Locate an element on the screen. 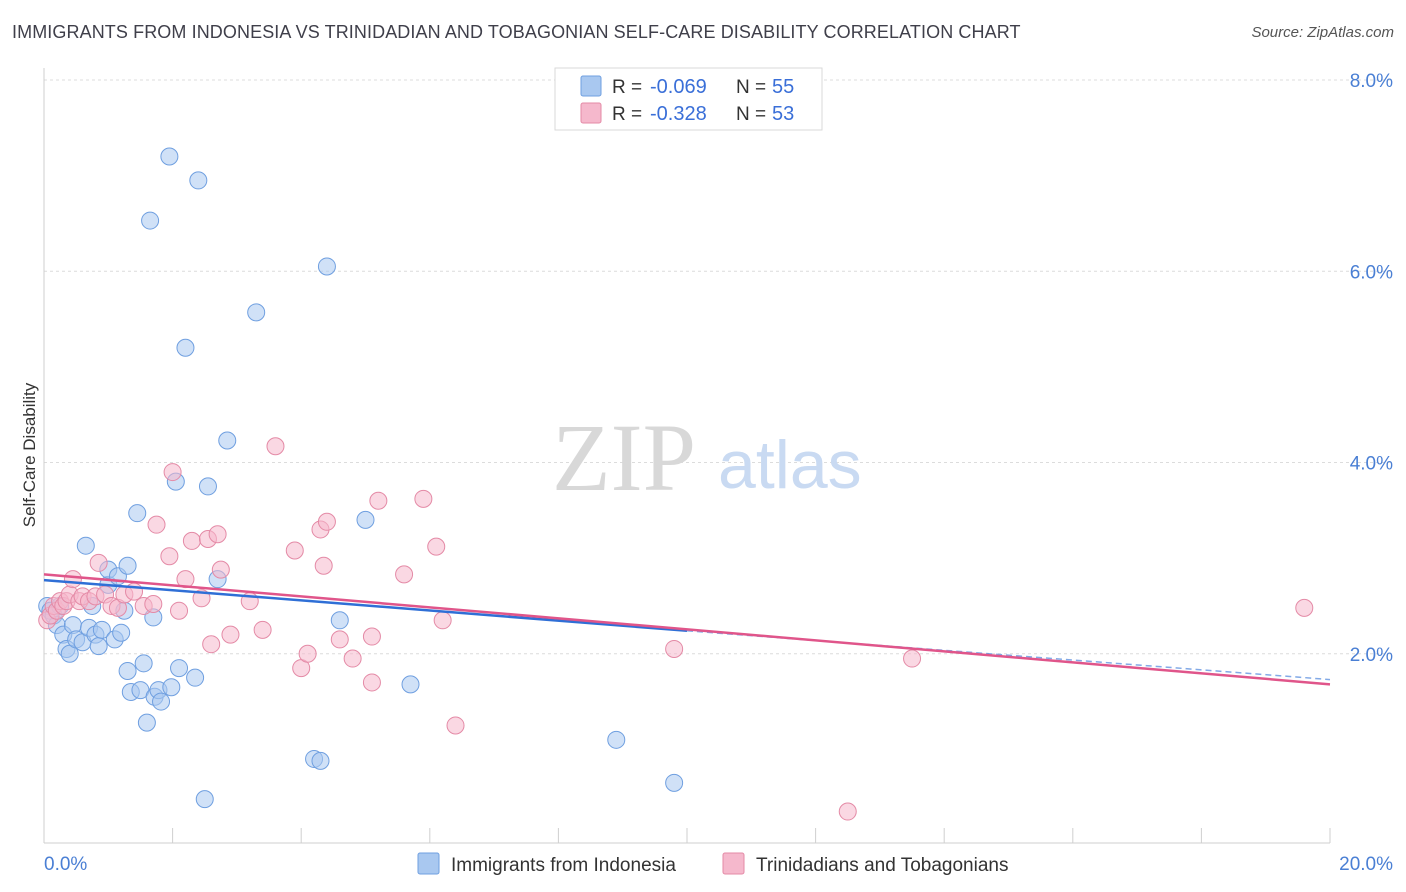  trend-line-extension-indonesia is located at coordinates (1008, 655).